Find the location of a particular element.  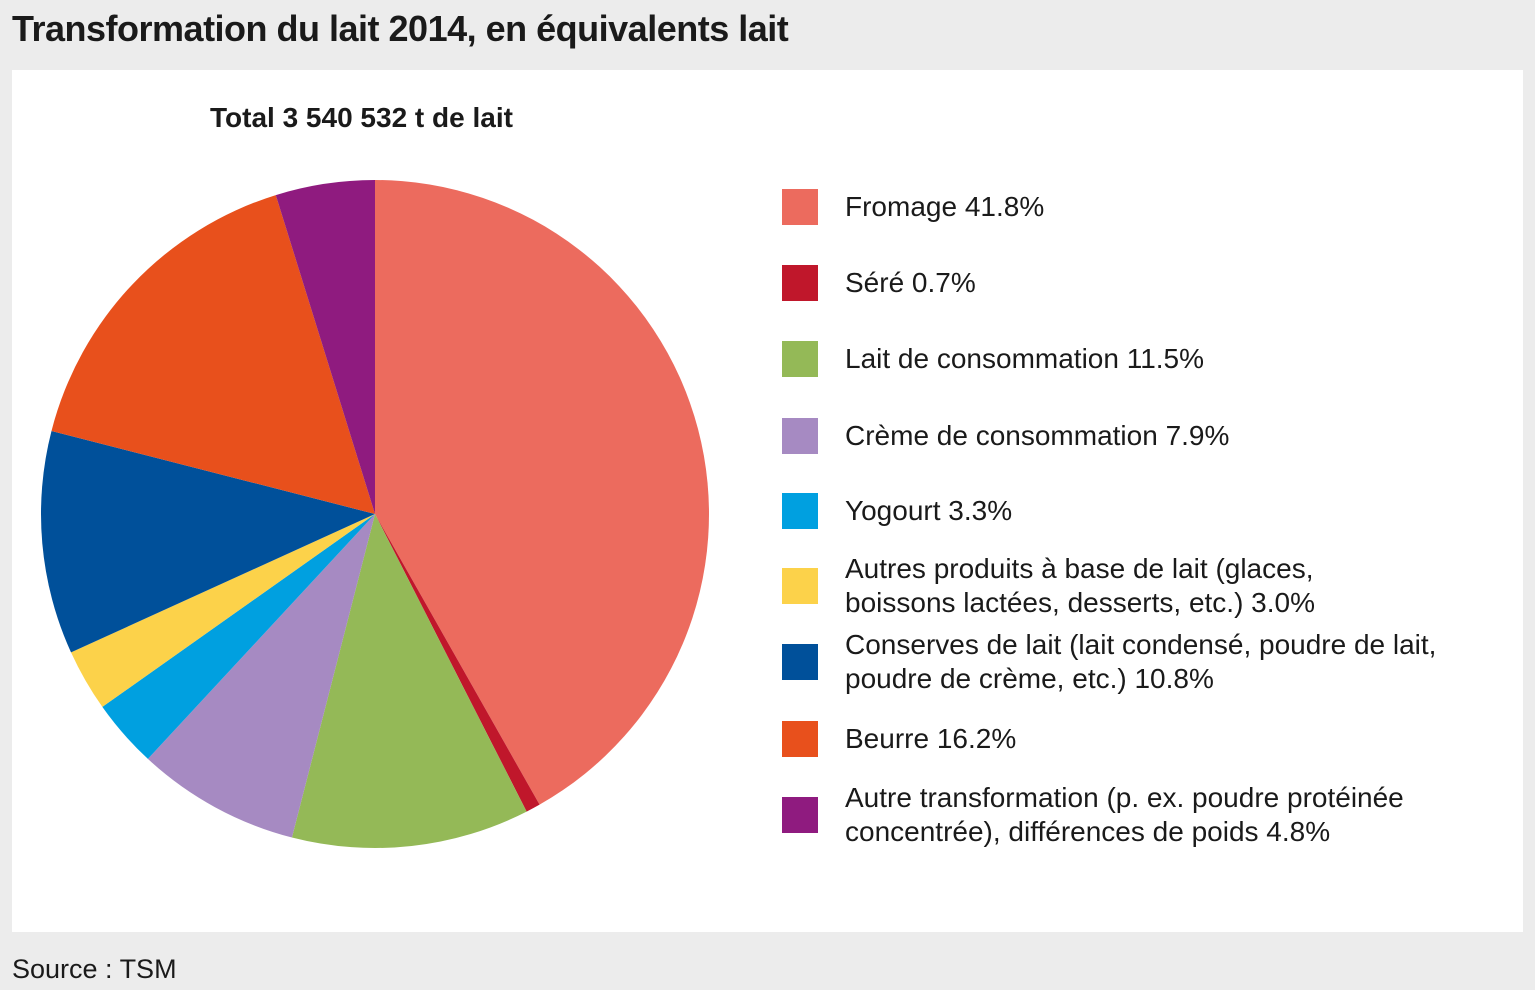

legend-label: Lait de consommation 11.5% is located at coordinates (1025, 358).